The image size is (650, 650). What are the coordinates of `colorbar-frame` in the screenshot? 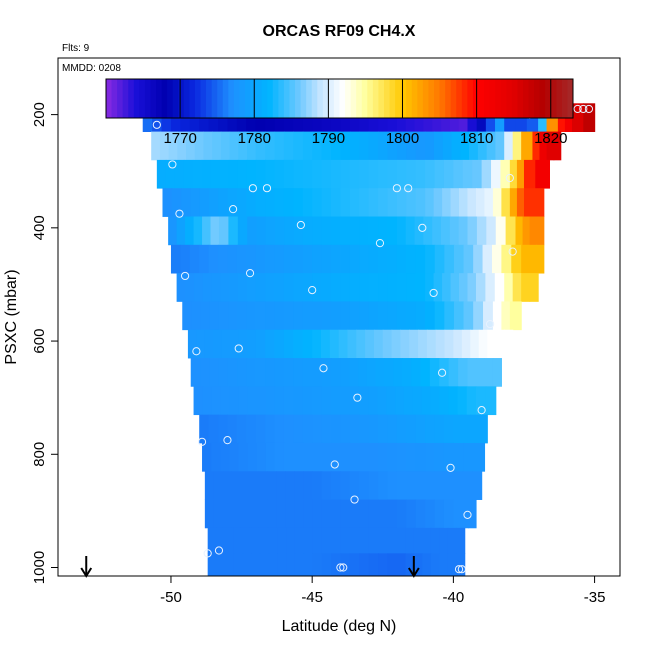 It's located at (339, 98).